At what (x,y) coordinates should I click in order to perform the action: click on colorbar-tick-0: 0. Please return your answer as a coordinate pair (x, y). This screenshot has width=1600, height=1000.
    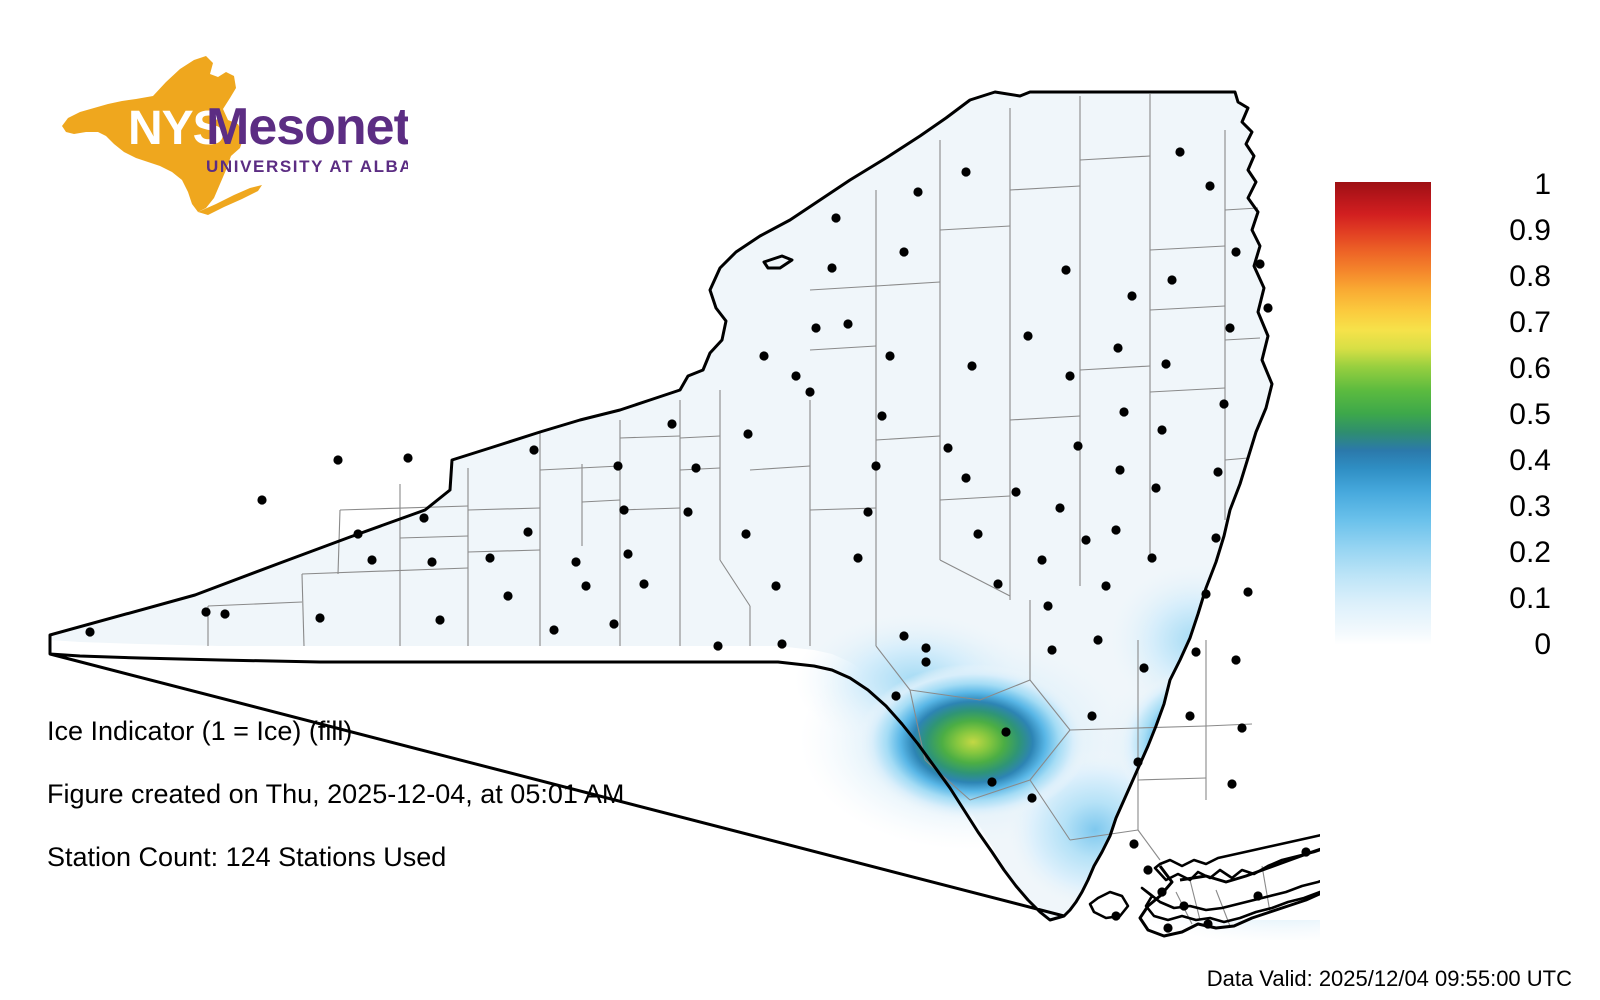
    Looking at the image, I should click on (1542, 644).